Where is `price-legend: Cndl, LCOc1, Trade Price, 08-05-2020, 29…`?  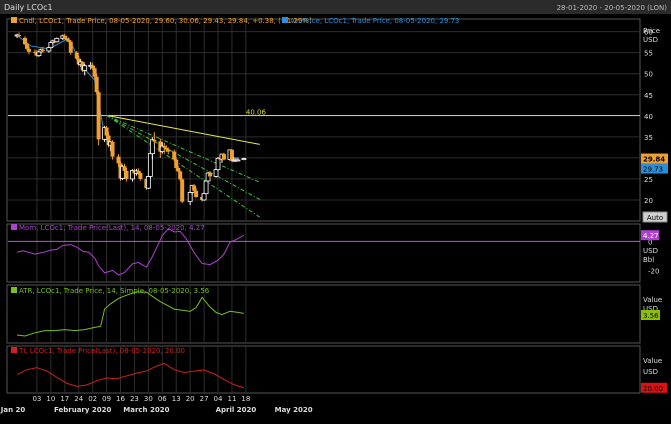 price-legend: Cndl, LCOc1, Trade Price, 08-05-2020, 29… is located at coordinates (235, 21).